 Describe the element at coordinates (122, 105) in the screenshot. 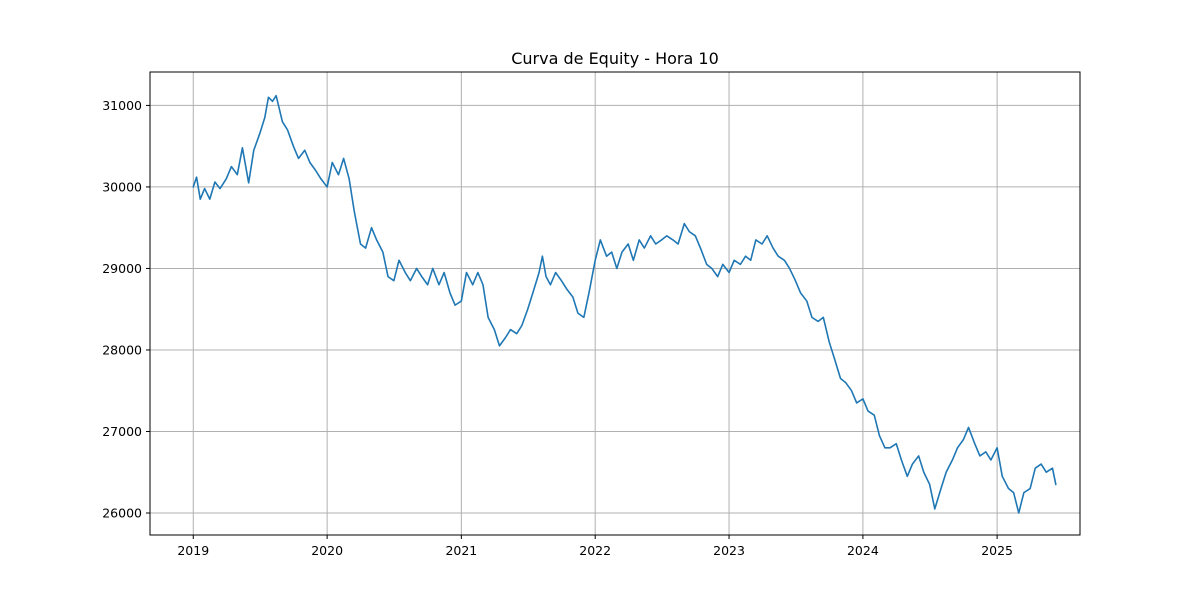

I see `y-tick-label: 31000` at that location.